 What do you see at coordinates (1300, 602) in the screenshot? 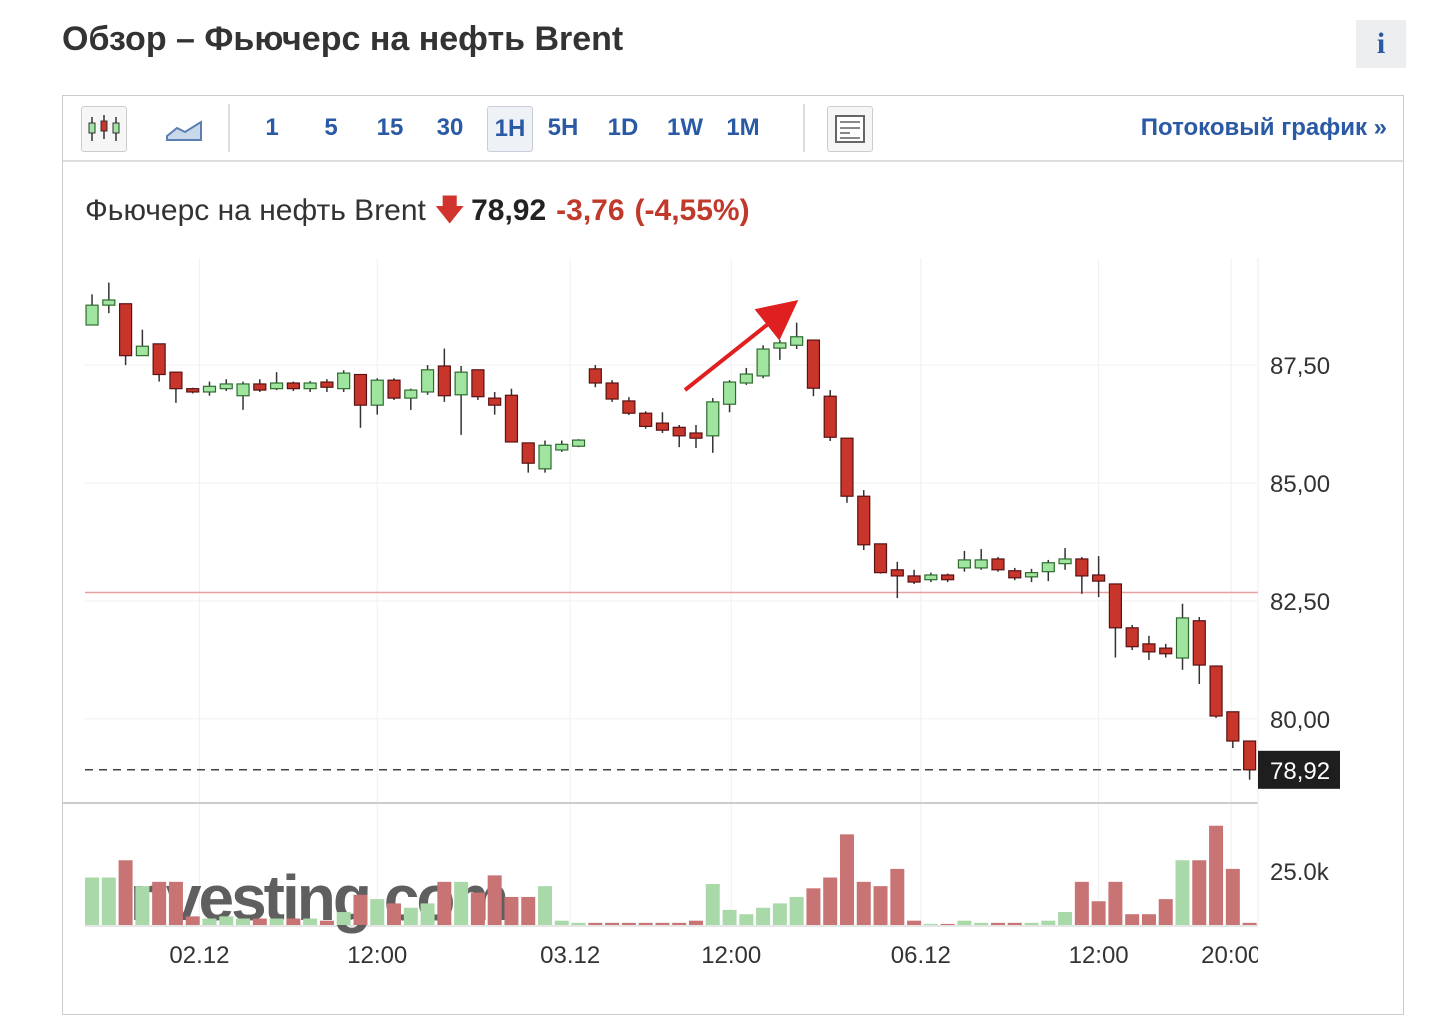
I see `y-tick-label: 82,50` at bounding box center [1300, 602].